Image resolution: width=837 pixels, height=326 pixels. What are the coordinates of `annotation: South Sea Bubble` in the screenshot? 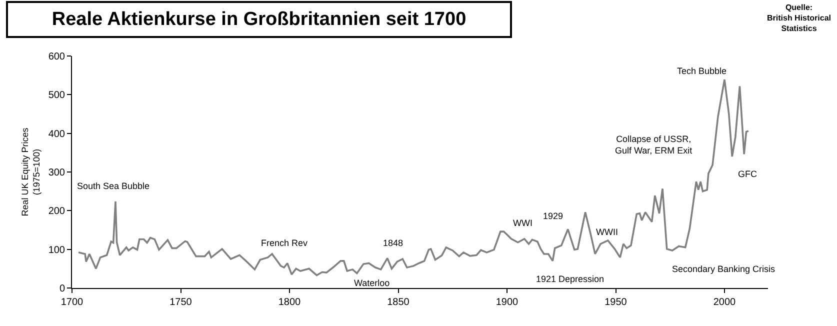 It's located at (113, 186).